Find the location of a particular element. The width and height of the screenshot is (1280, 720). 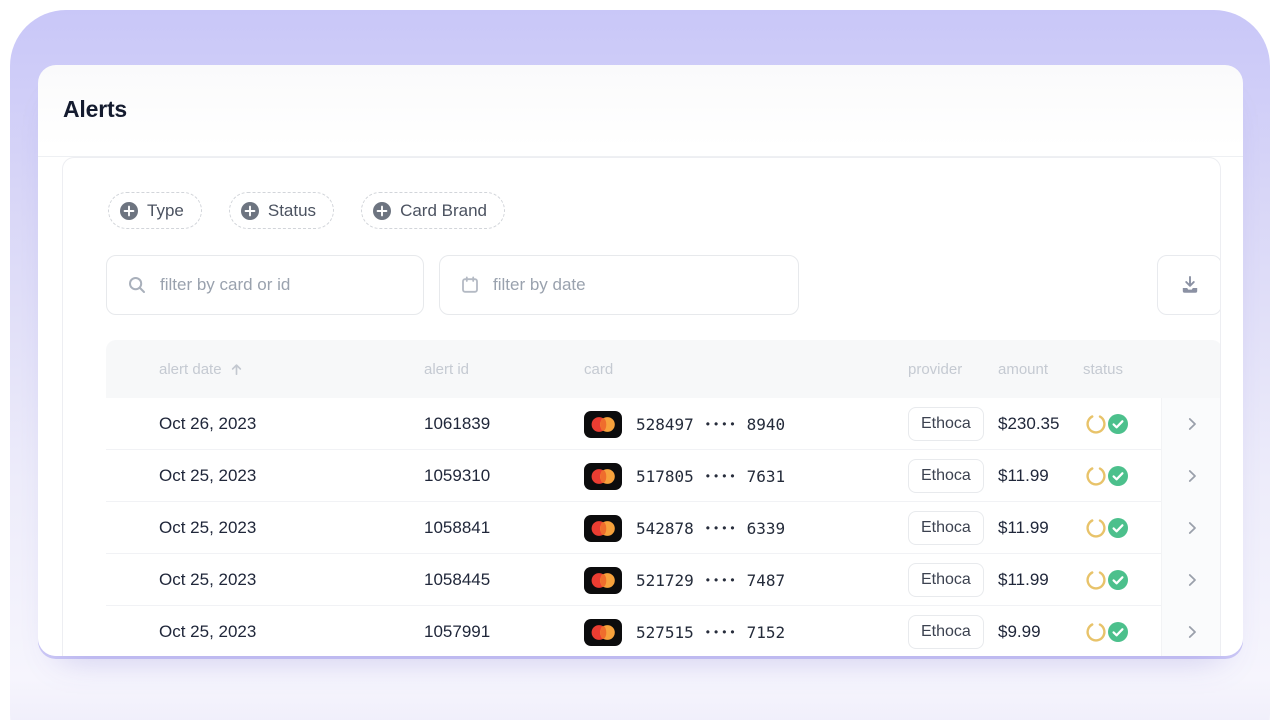

date-filter-input is located at coordinates (645, 285).